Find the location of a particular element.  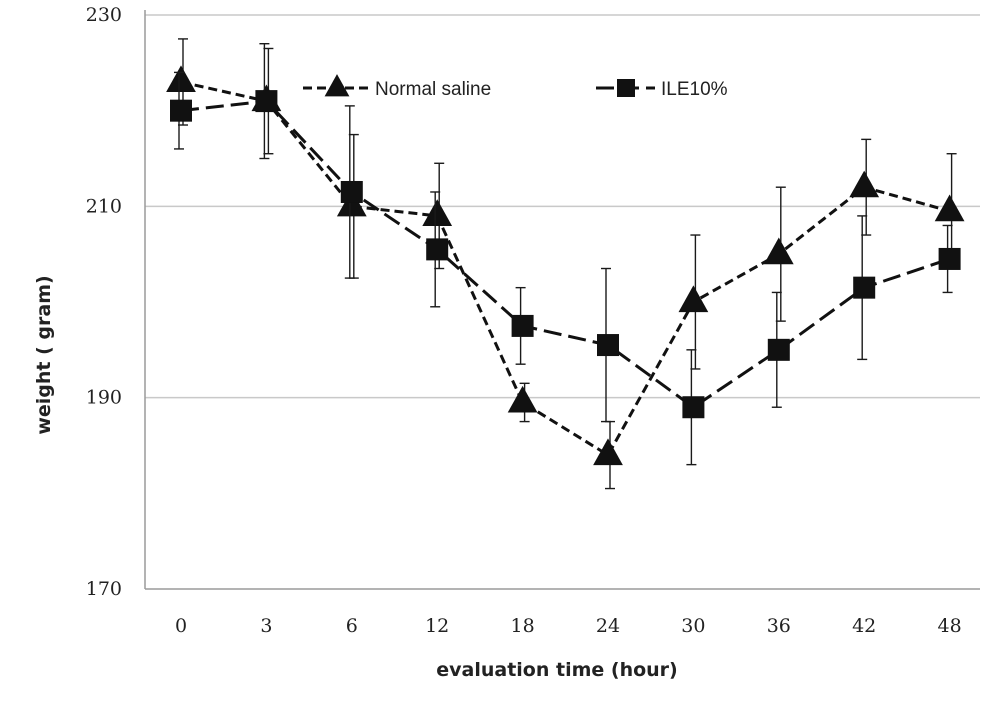

x-tick-label-48: 48 is located at coordinates (950, 626).